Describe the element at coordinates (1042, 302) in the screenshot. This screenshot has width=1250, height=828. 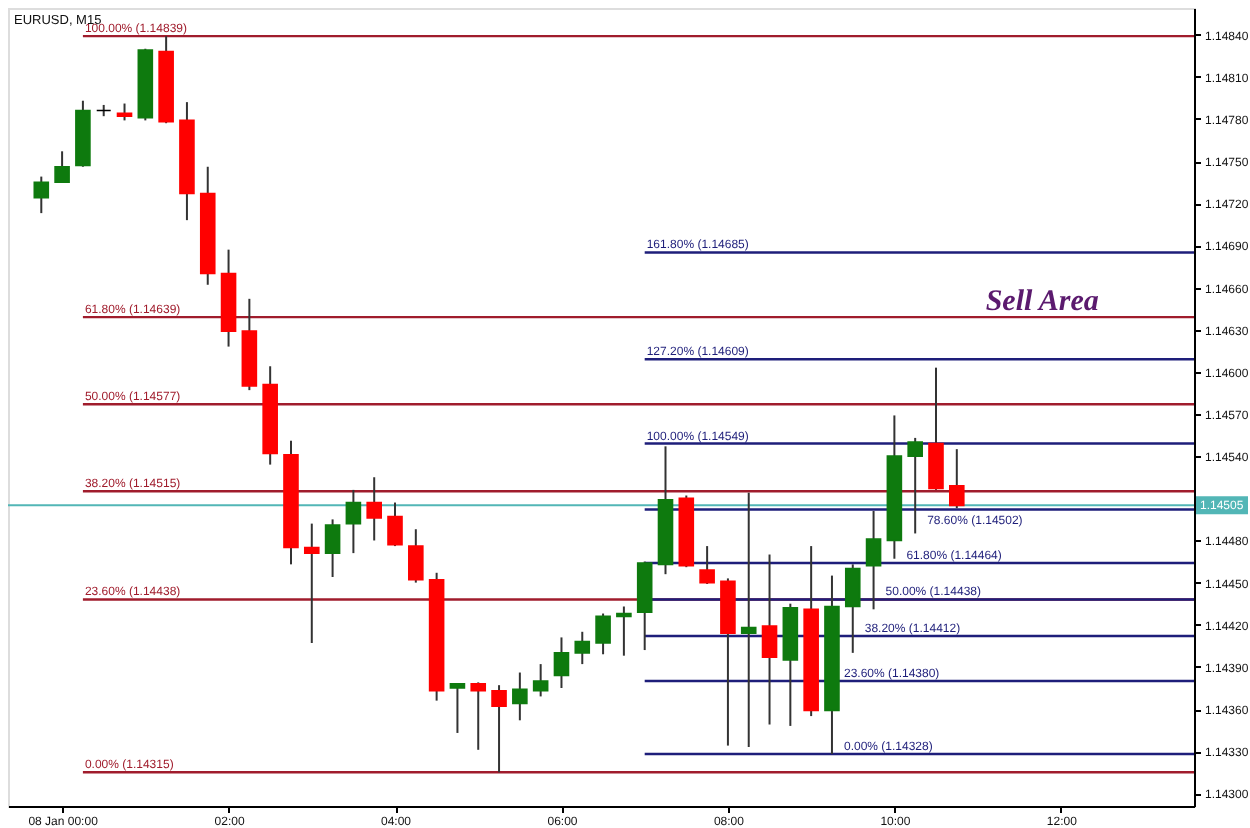
I see `annotation: Sell Area` at that location.